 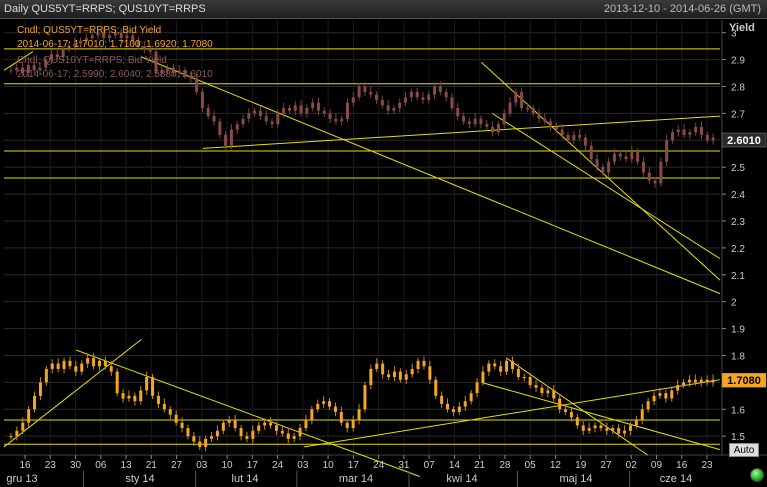 I want to click on x-tick-label: 05, so click(x=531, y=465).